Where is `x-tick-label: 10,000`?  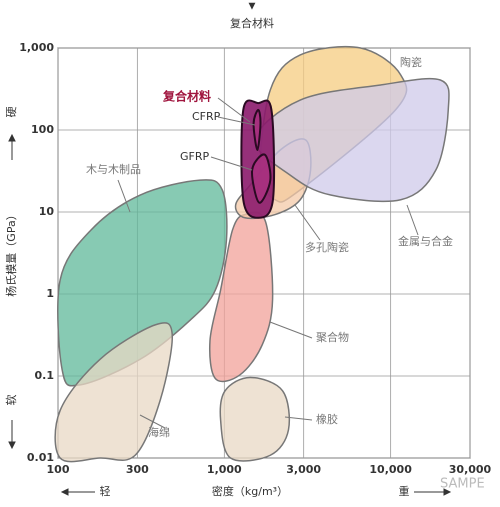 x-tick-label: 10,000 is located at coordinates (390, 469).